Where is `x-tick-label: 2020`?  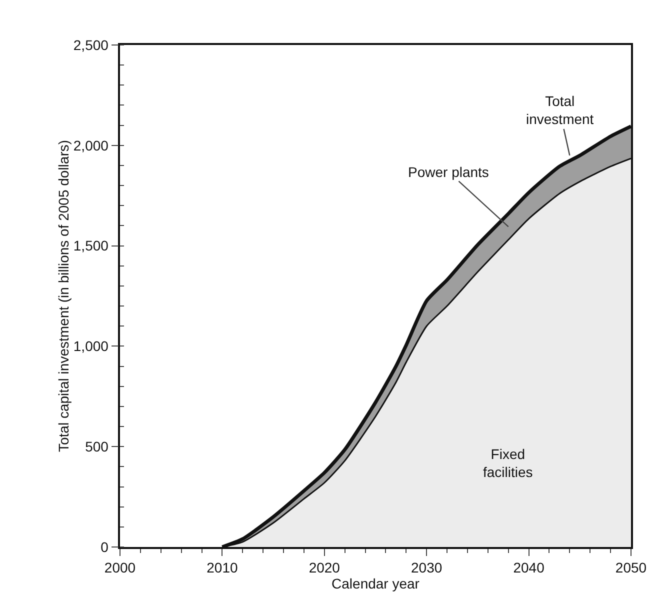
x-tick-label: 2020 is located at coordinates (324, 568).